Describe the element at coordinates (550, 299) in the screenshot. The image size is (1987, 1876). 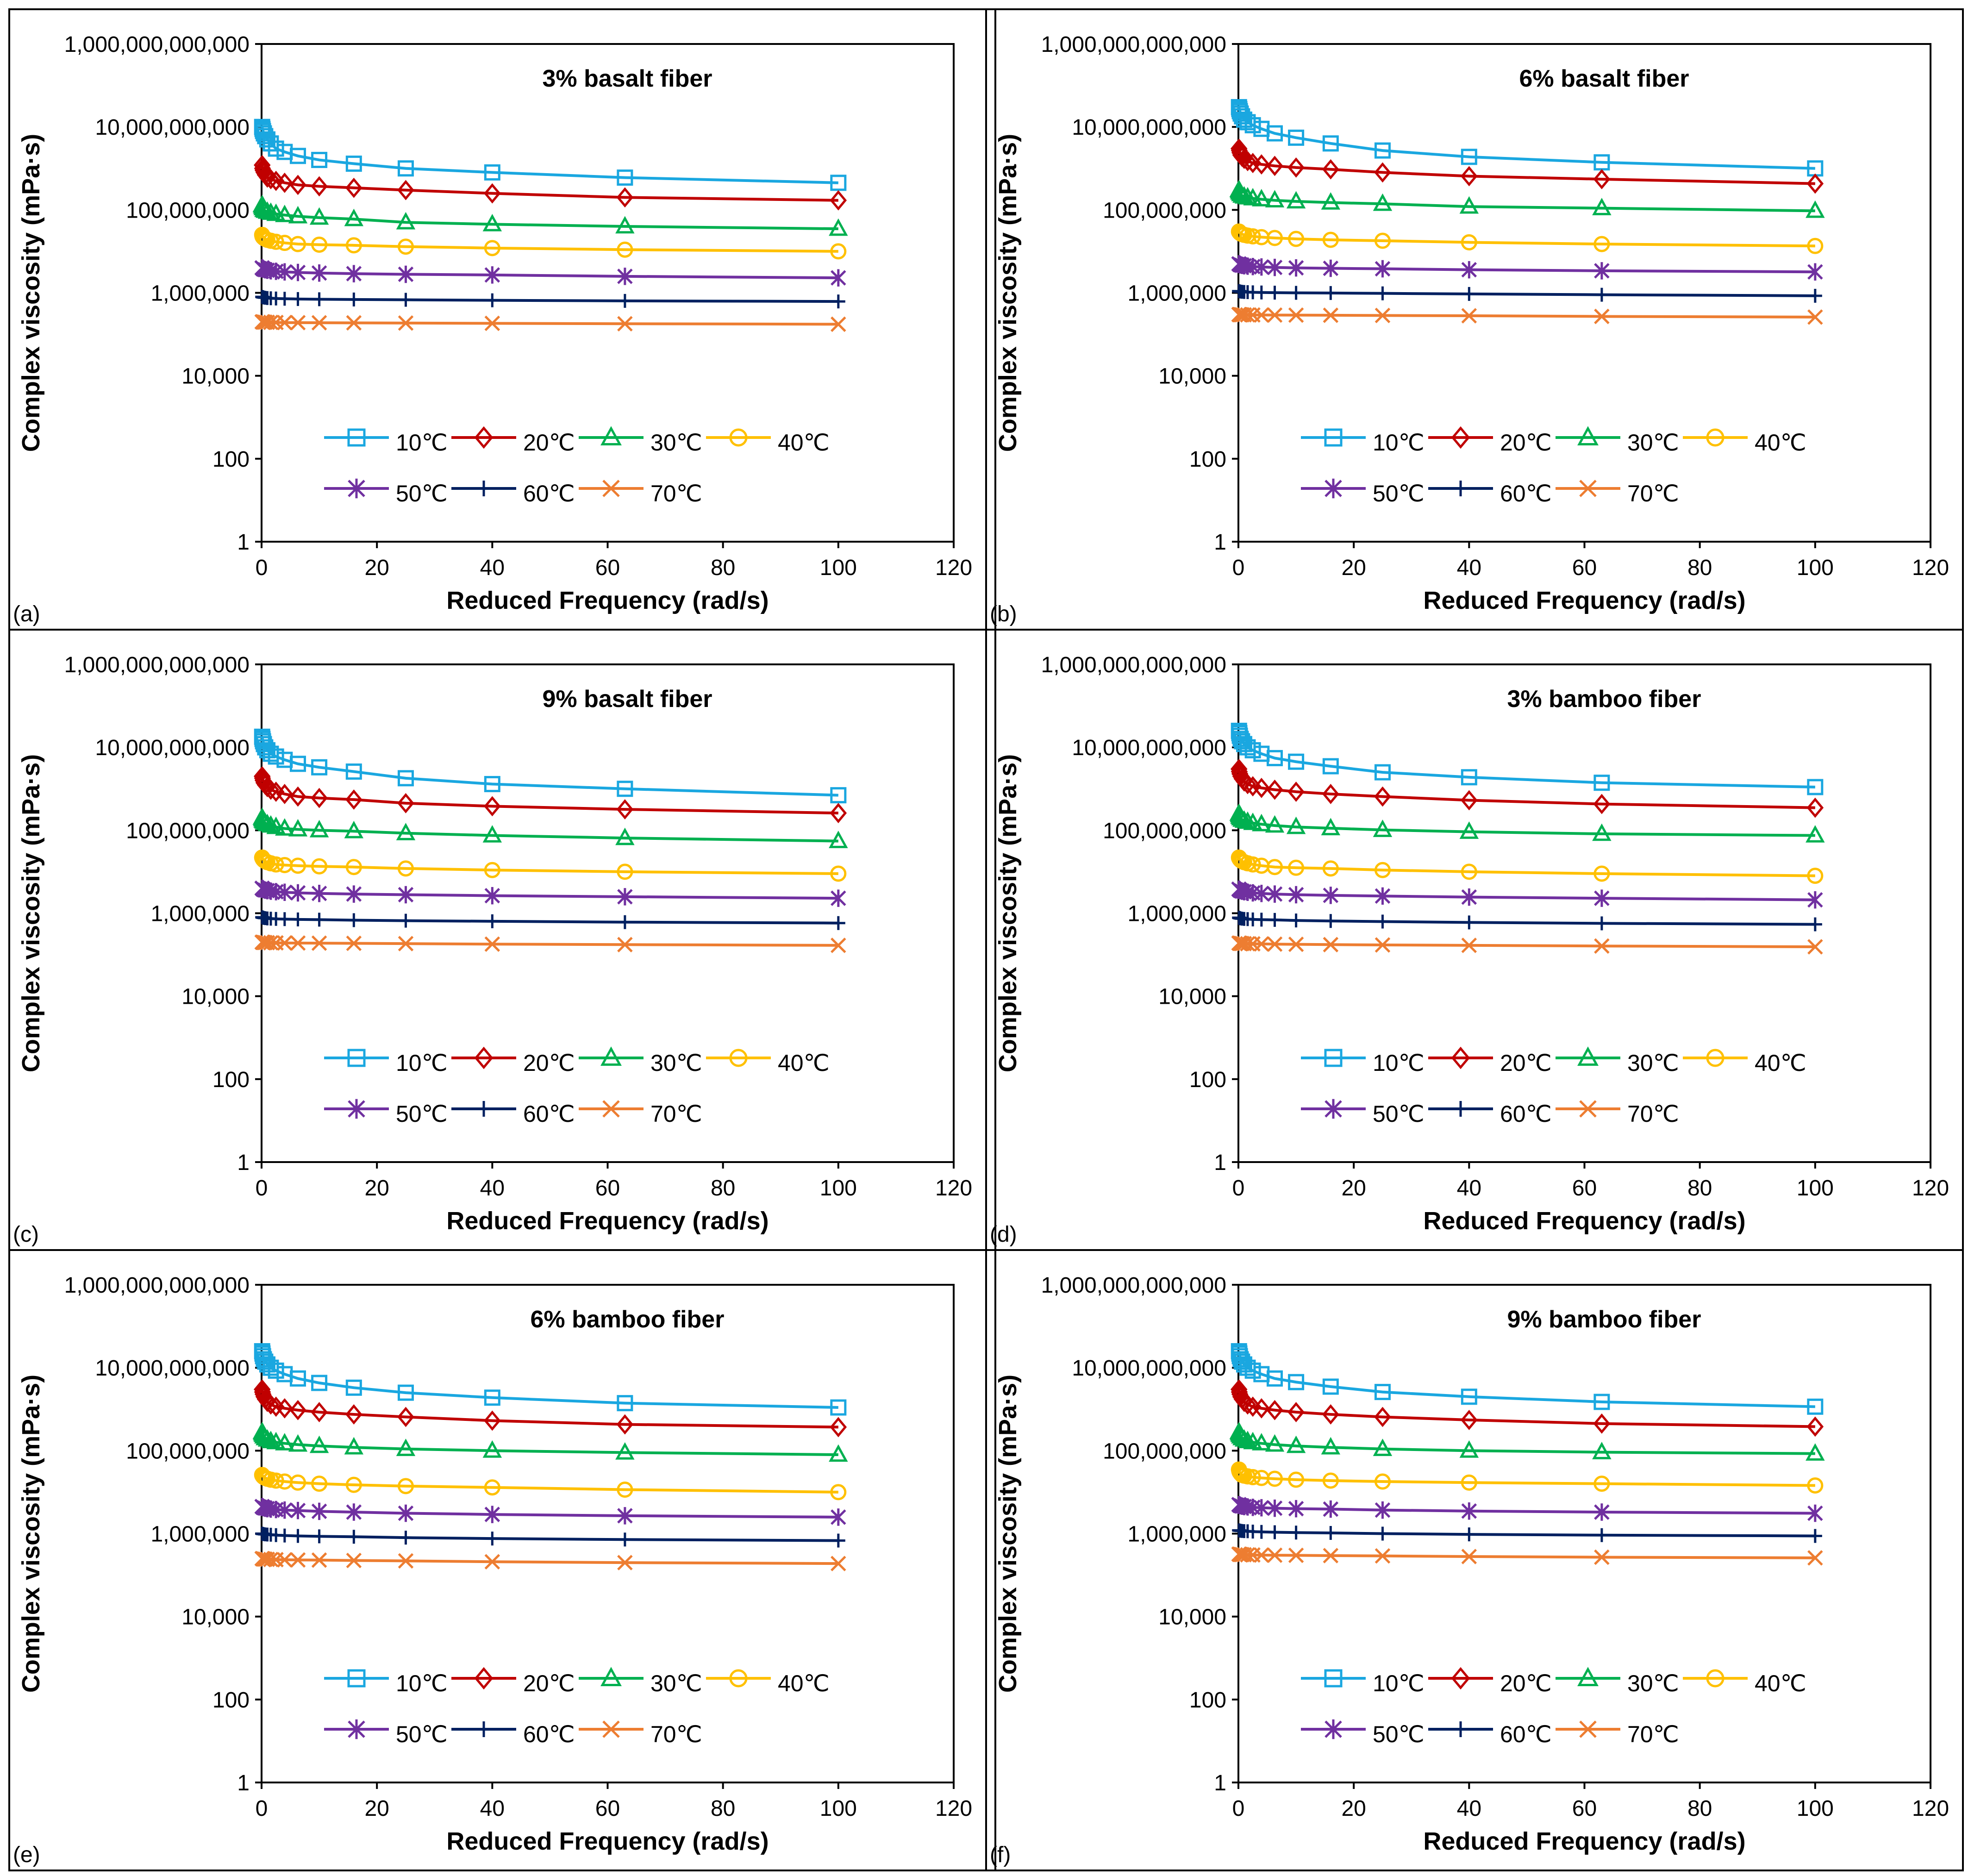
I see `series-60C` at that location.